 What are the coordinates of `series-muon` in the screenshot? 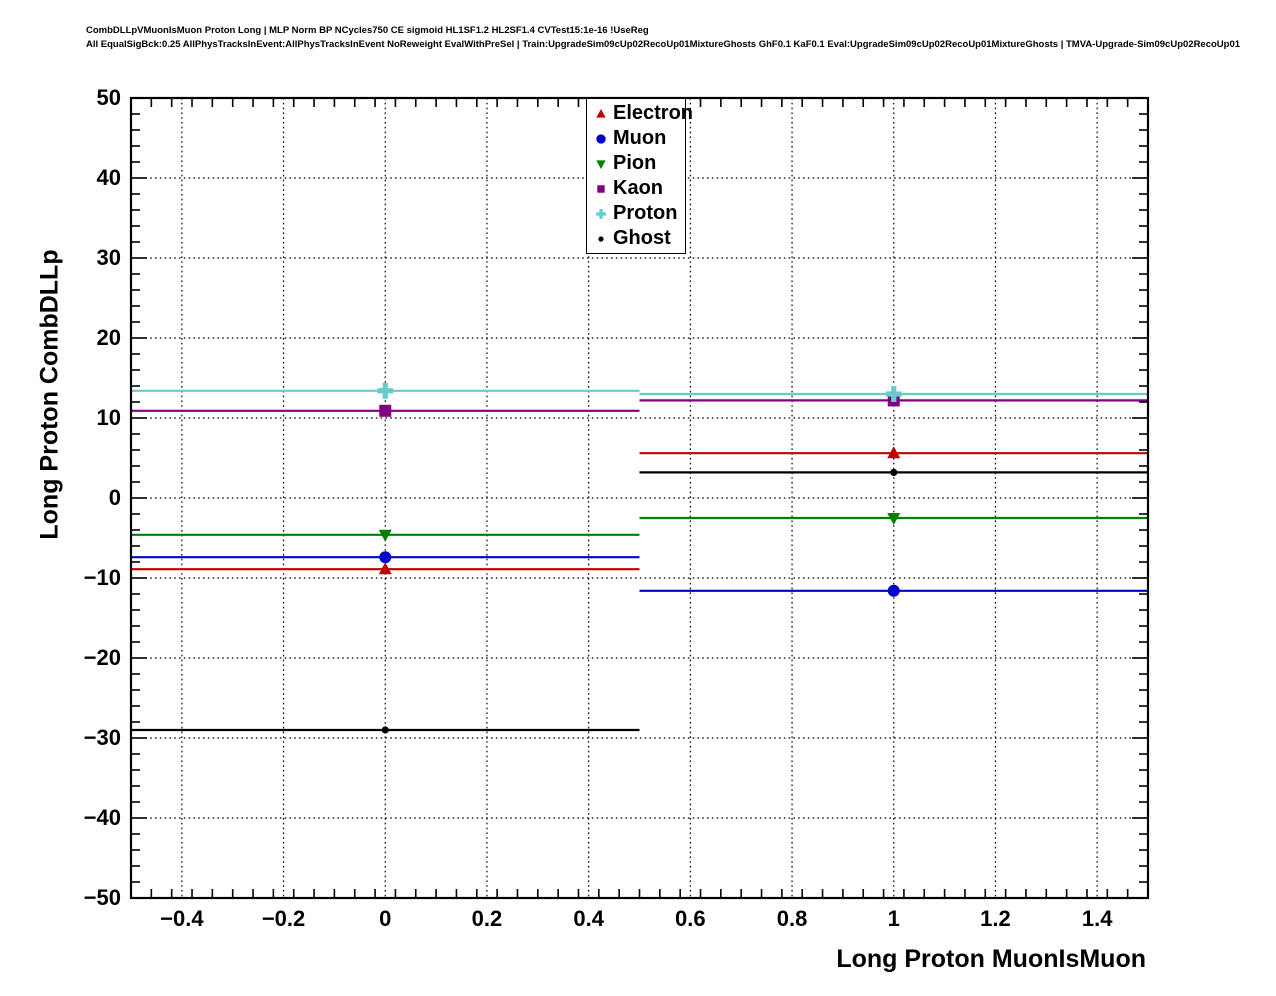 It's located at (639, 574).